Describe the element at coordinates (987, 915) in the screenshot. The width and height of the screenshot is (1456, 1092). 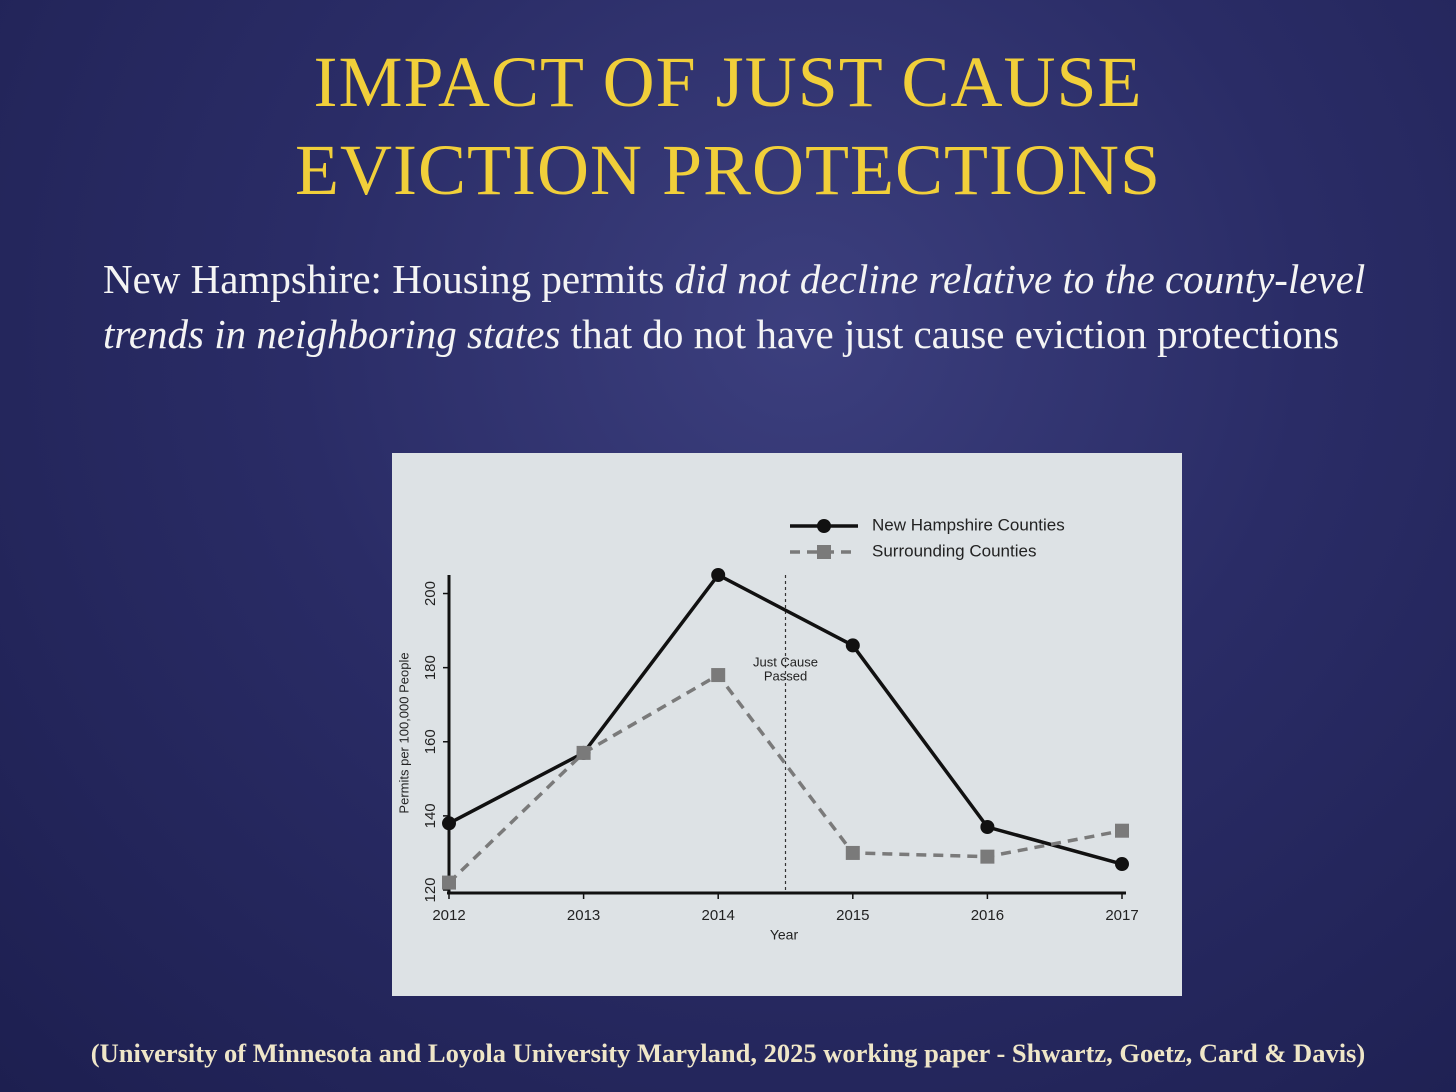
I see `x-tick-label: 2016` at that location.